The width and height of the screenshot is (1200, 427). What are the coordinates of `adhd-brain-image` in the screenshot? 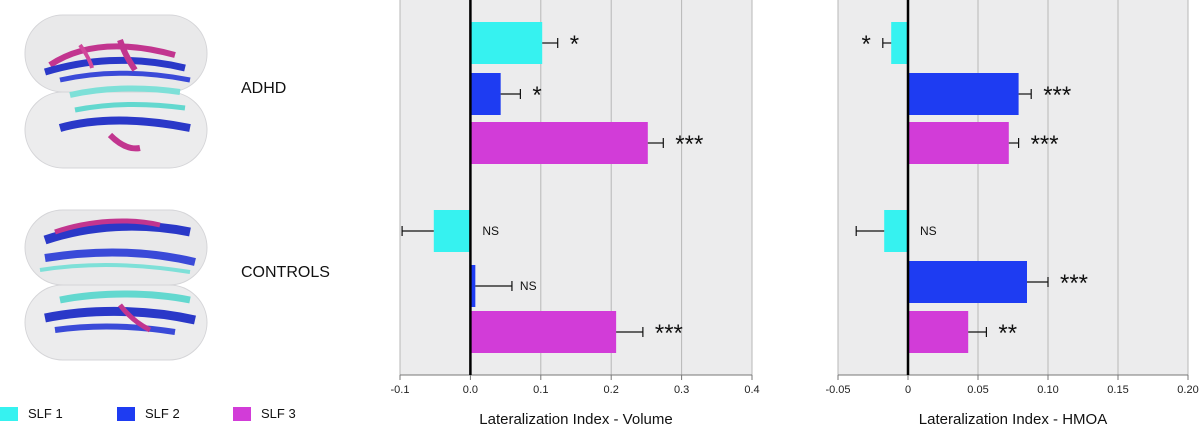 It's located at (116, 91).